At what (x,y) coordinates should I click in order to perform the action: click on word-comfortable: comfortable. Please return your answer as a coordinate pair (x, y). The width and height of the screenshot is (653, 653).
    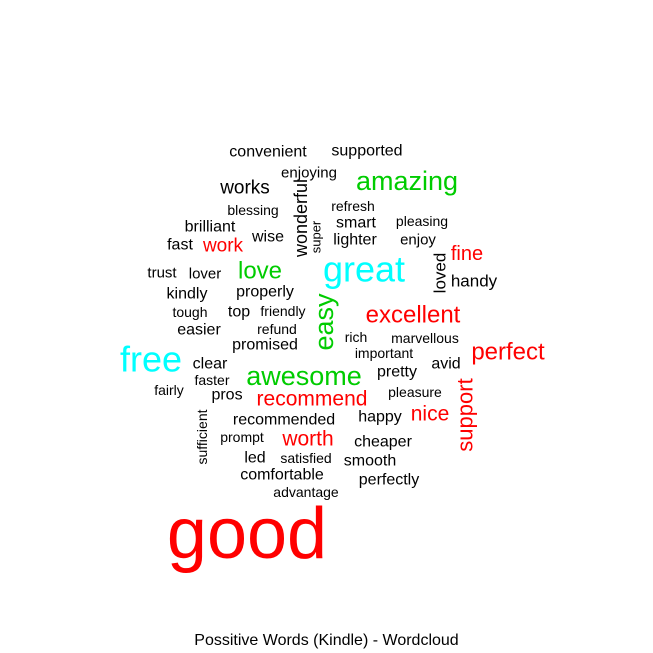
    Looking at the image, I should click on (282, 475).